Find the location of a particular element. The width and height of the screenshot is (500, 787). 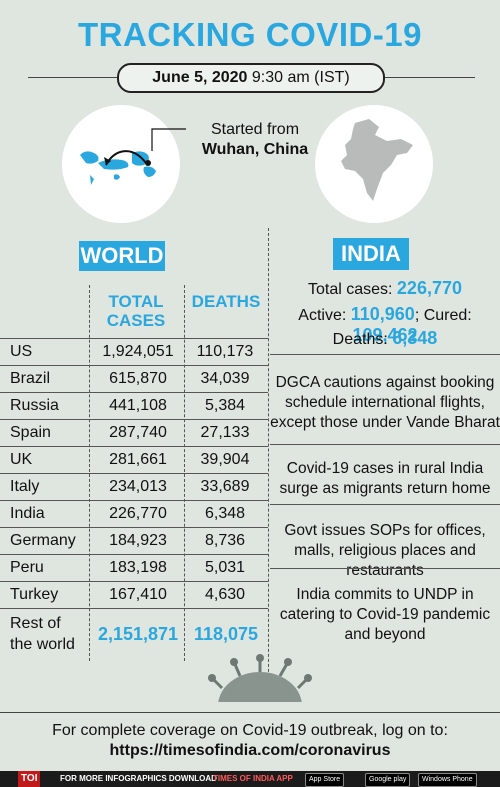

download-text: FOR MORE INFOGRAPHICS DOWNLOAD is located at coordinates (138, 778).